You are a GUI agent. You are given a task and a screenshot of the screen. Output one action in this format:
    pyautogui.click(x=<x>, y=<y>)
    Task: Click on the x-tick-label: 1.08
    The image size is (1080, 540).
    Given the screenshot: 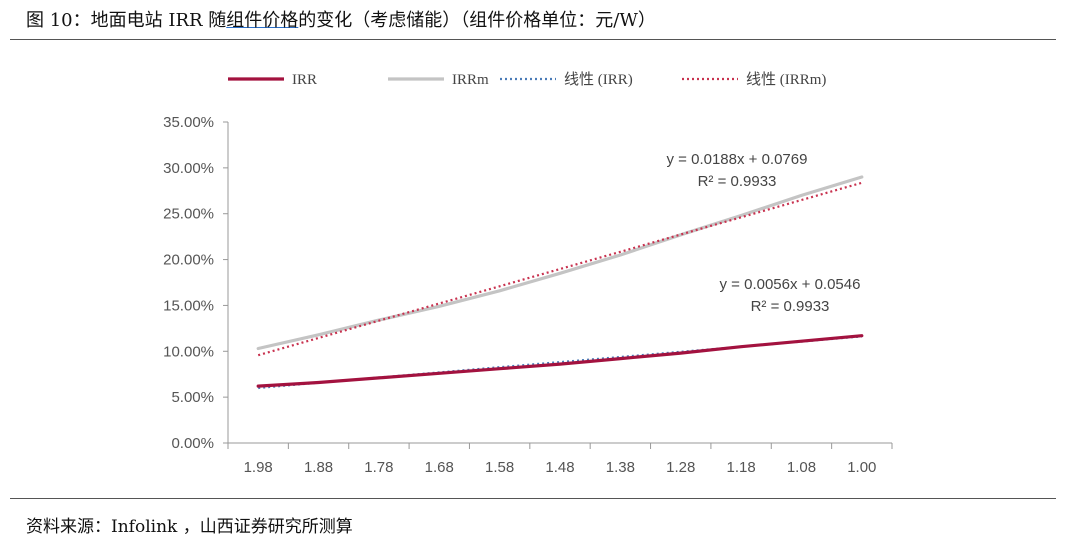 What is the action you would take?
    pyautogui.click(x=801, y=467)
    